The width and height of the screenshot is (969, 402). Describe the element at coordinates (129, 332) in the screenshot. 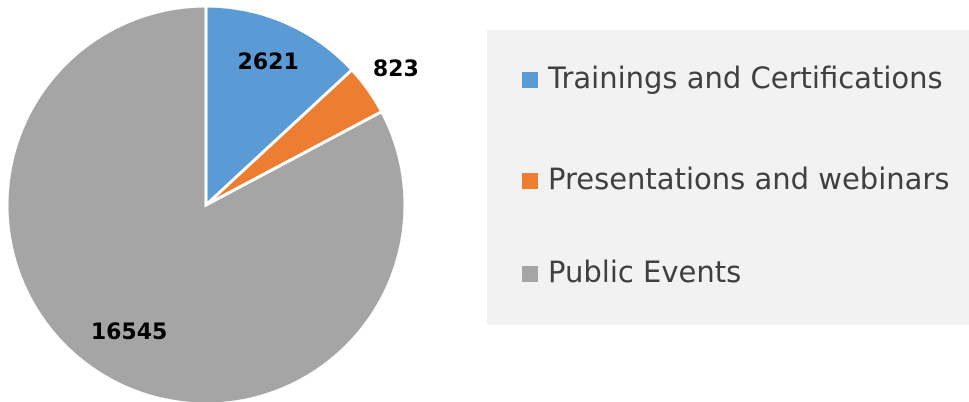

I see `data-label: 16545` at that location.